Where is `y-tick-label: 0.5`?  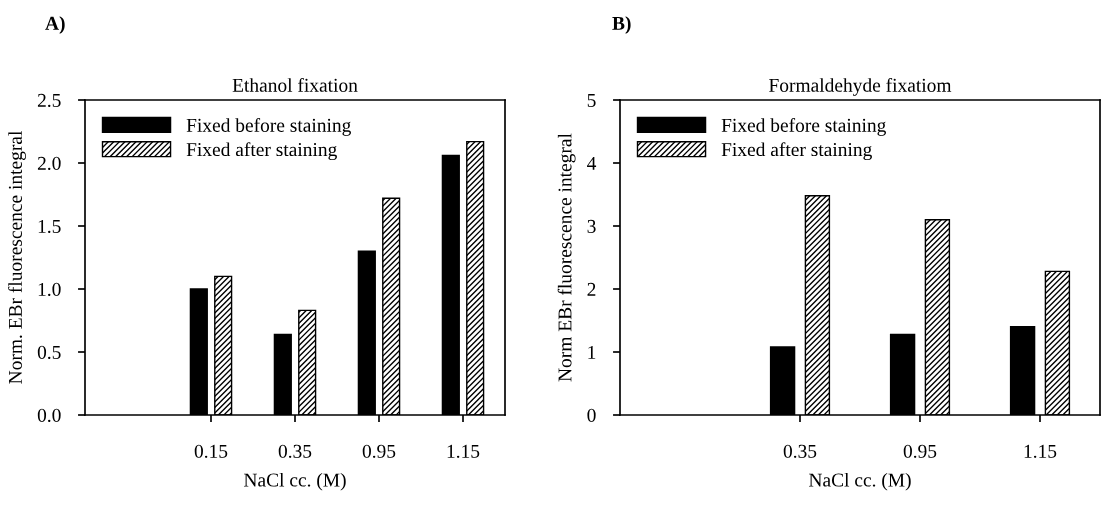 y-tick-label: 0.5 is located at coordinates (49, 352).